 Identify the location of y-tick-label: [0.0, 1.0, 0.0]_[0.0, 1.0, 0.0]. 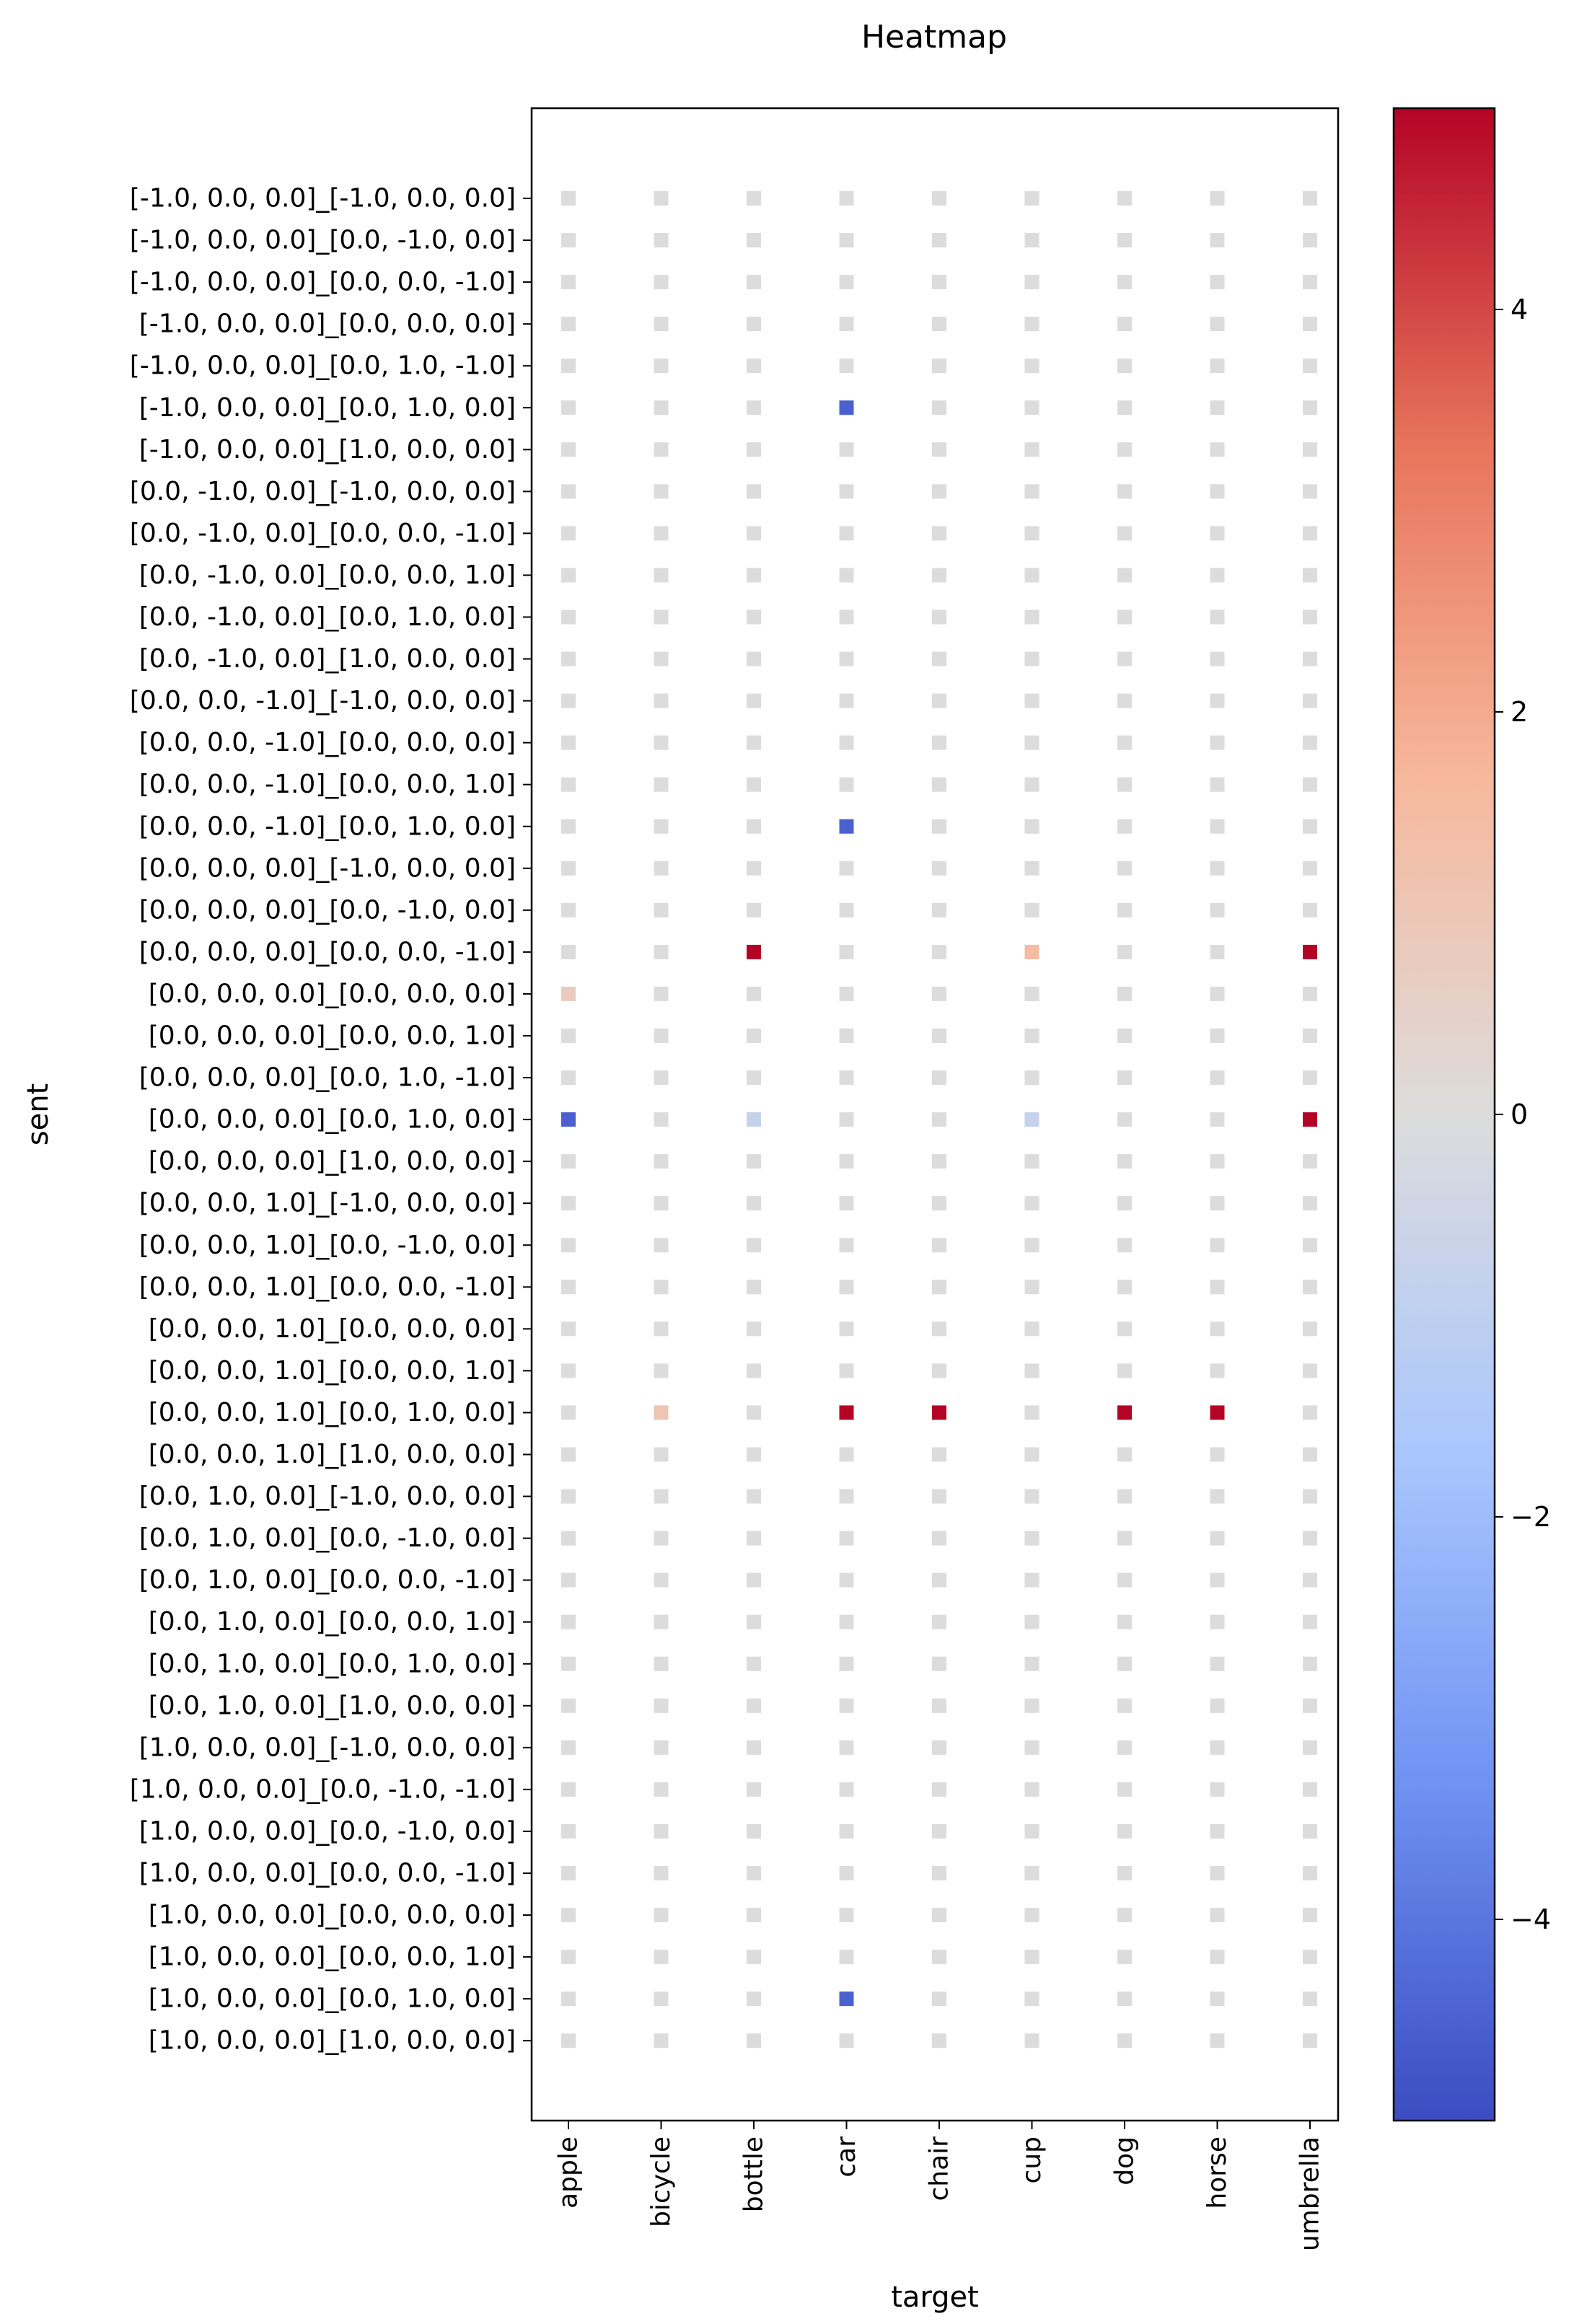
(332, 1663).